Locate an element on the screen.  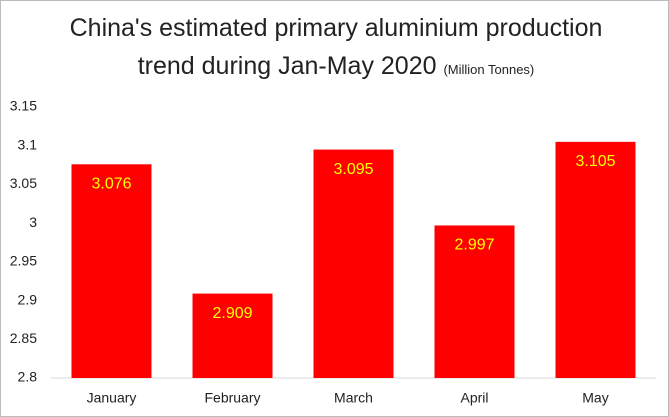
value-label: 3.076 is located at coordinates (111, 184).